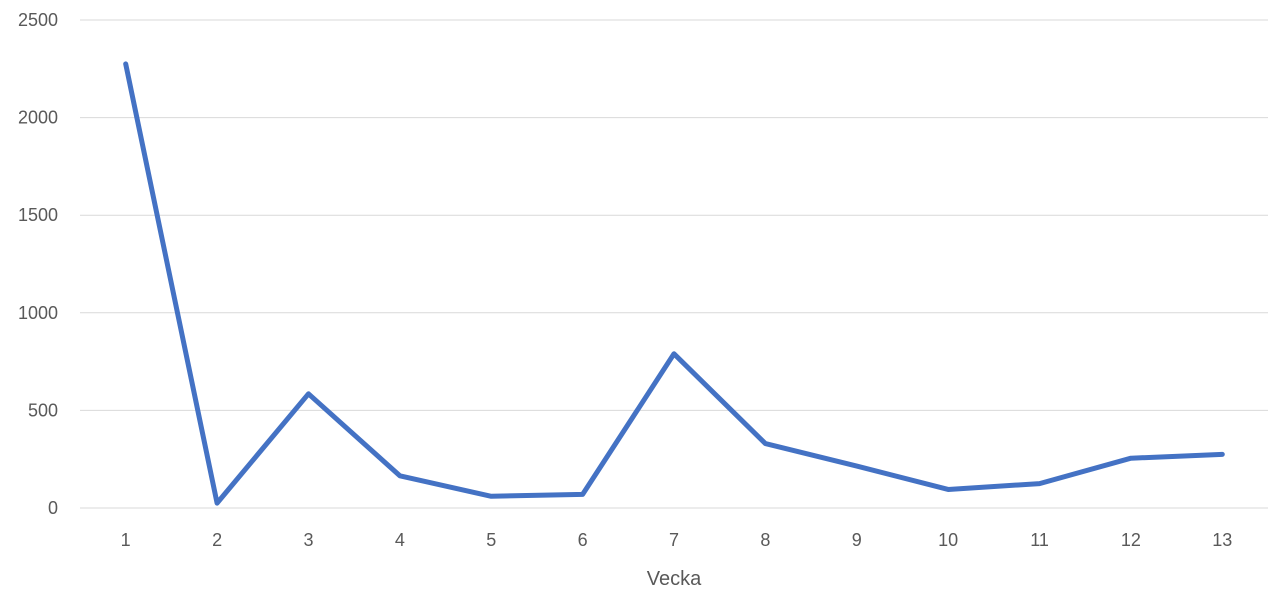 This screenshot has width=1286, height=590. What do you see at coordinates (1222, 540) in the screenshot?
I see `x-tick-label: 13` at bounding box center [1222, 540].